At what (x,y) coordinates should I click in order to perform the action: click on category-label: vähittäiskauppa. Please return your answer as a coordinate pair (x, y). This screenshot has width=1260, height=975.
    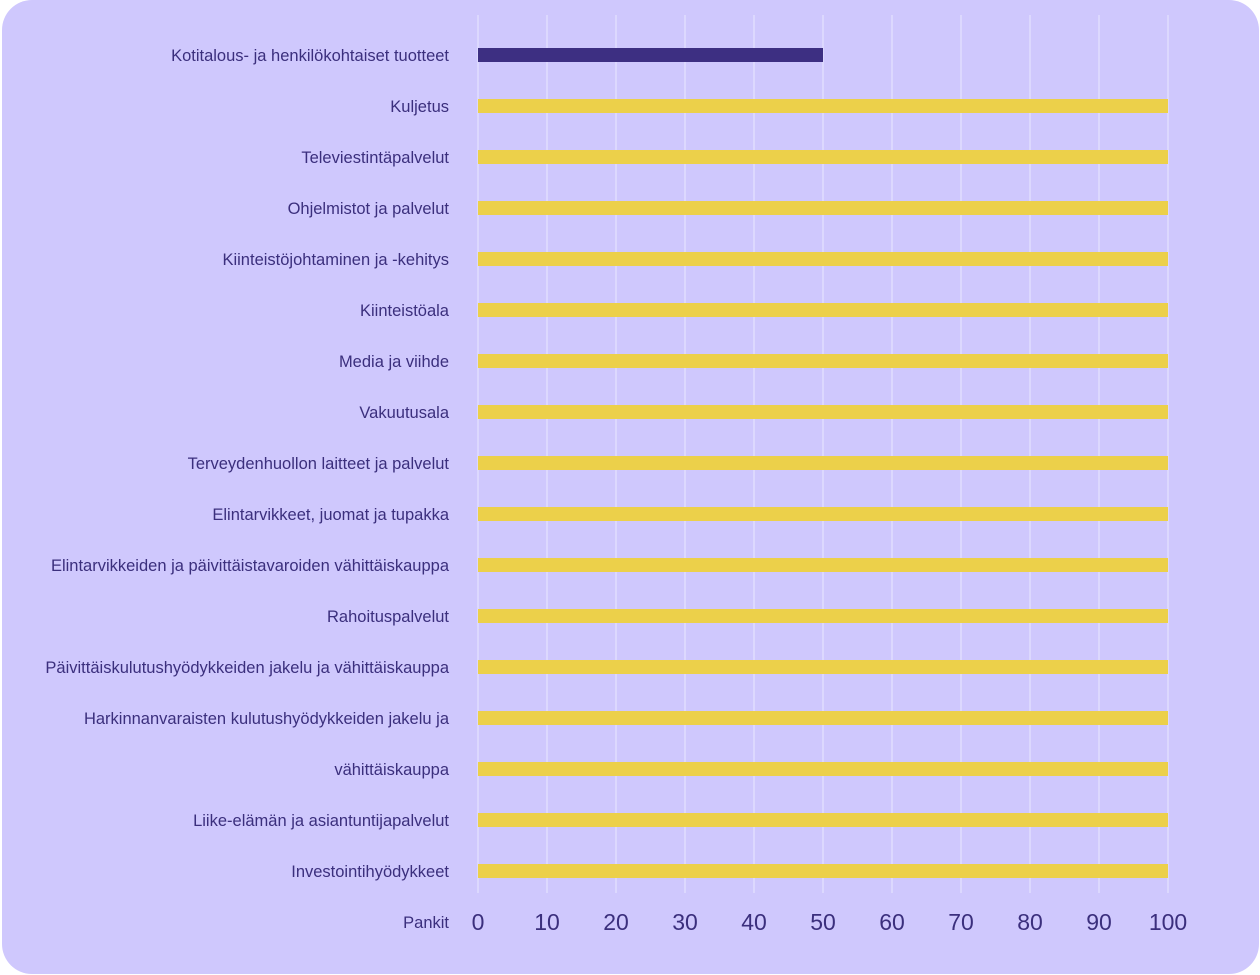
    Looking at the image, I should click on (391, 770).